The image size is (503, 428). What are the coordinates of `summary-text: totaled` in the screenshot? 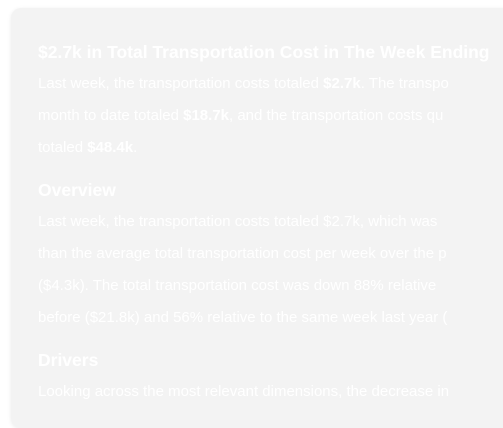 It's located at (63, 147).